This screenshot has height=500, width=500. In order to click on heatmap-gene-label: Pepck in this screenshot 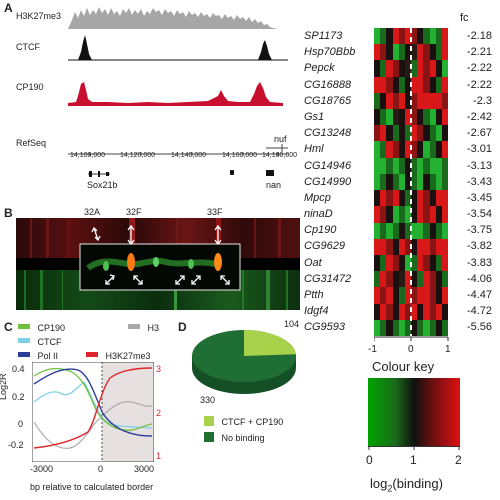, I will do `click(319, 68)`.